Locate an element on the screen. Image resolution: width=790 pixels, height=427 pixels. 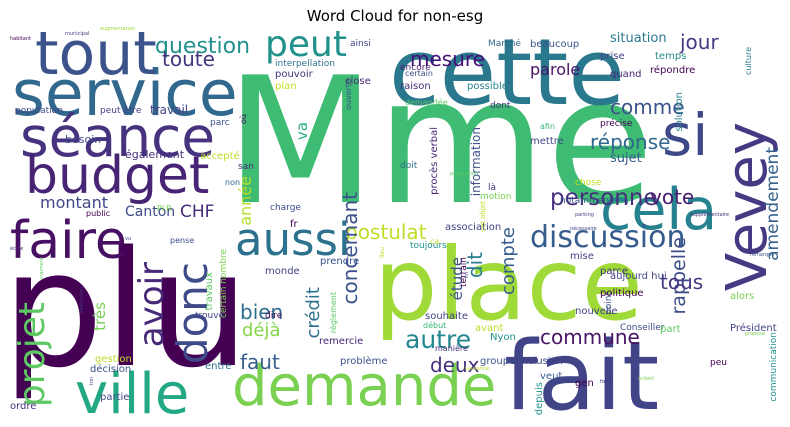
word-134: partie is located at coordinates (115, 397).